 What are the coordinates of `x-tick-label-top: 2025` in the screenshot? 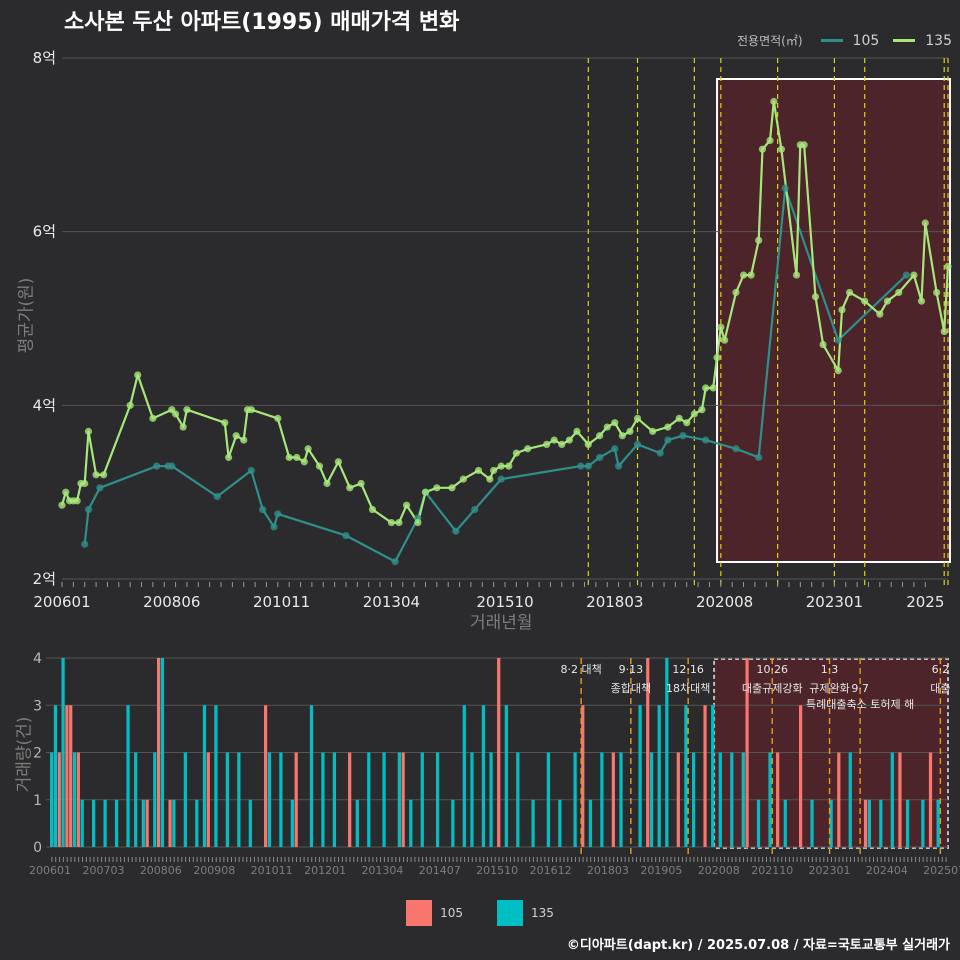 It's located at (925, 602).